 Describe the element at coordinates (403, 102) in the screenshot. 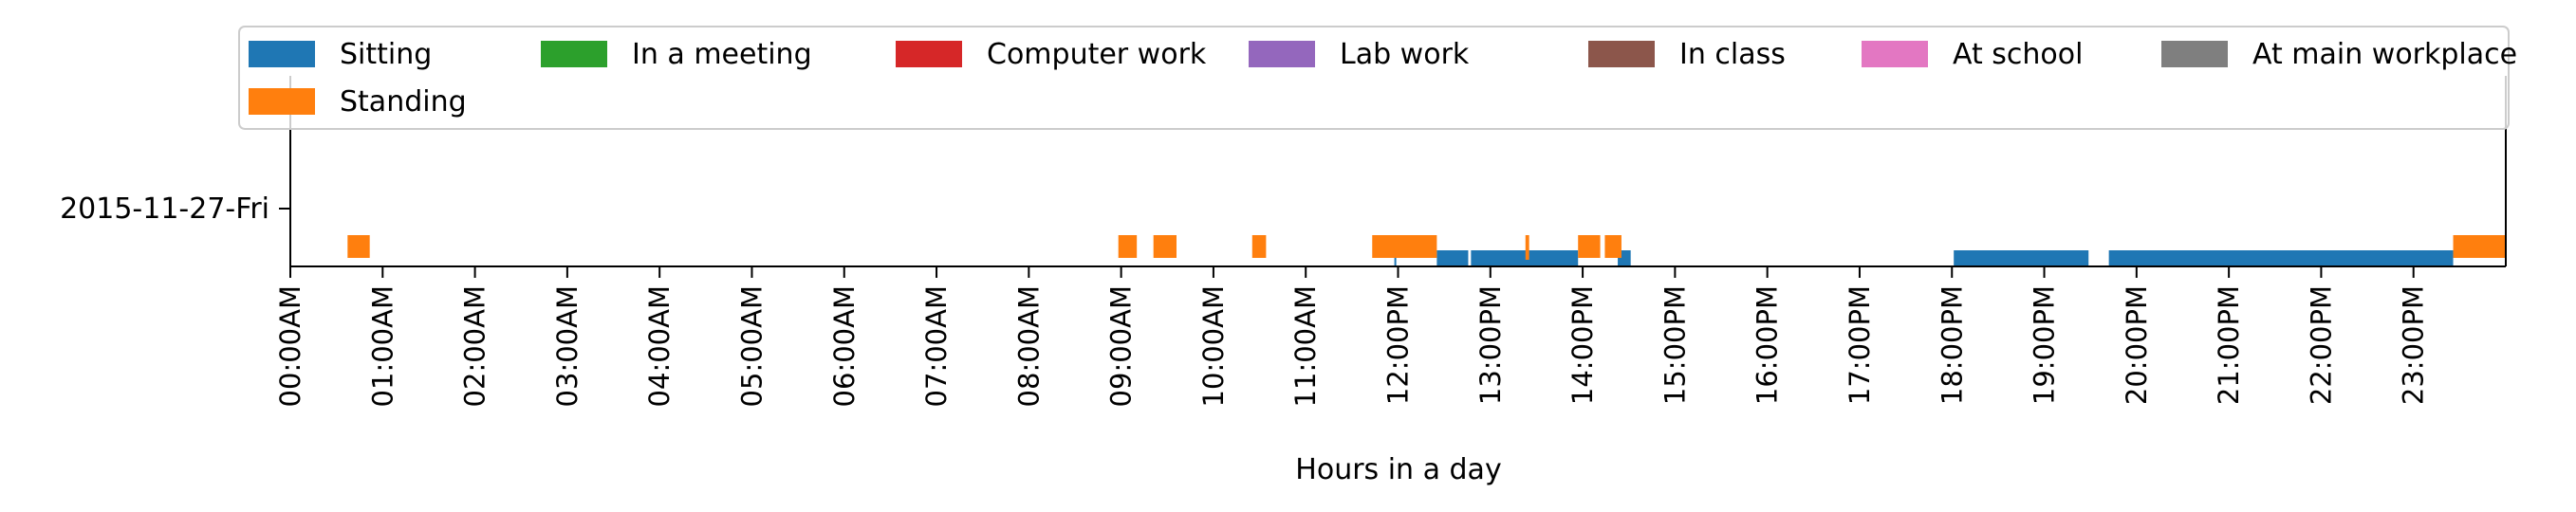

I see `legend-label: Standing` at that location.